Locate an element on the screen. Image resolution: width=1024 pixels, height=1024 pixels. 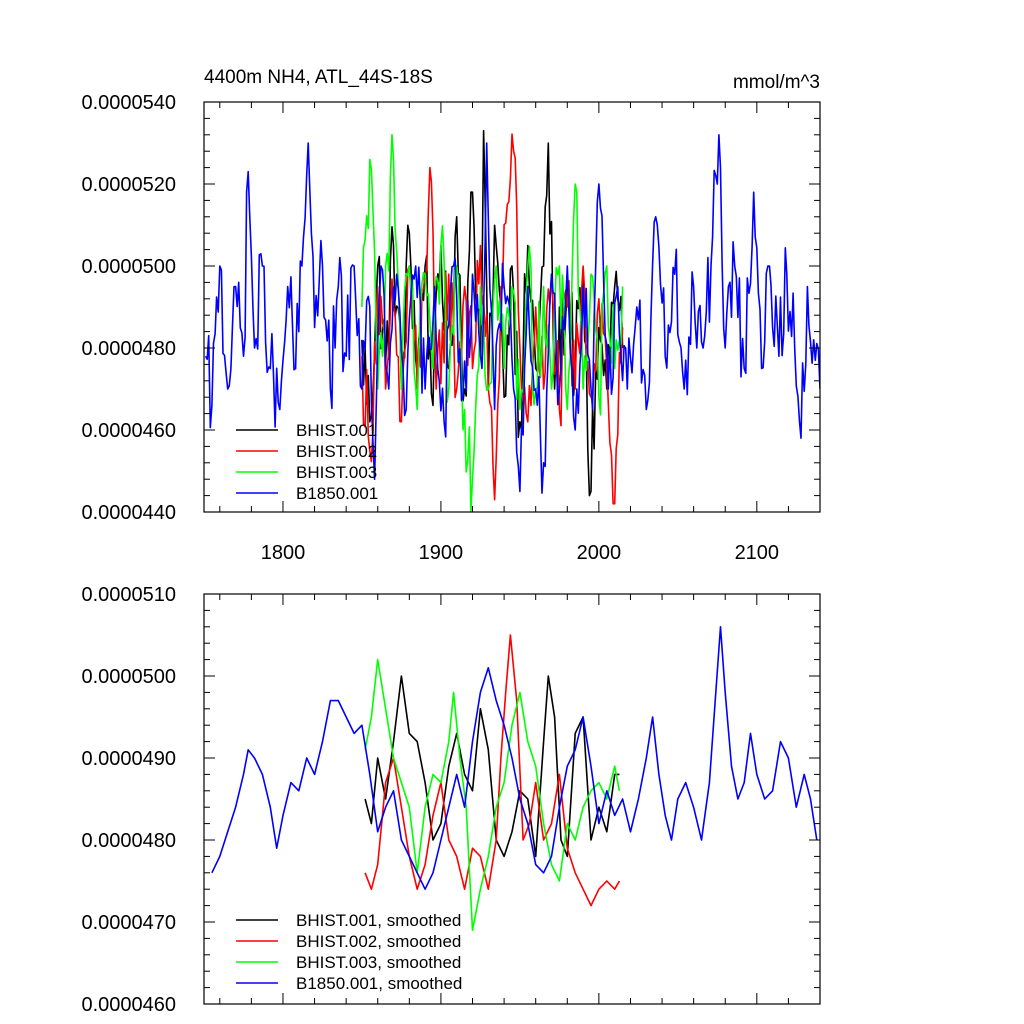
top-x-tick-label: 2000 is located at coordinates (599, 553).